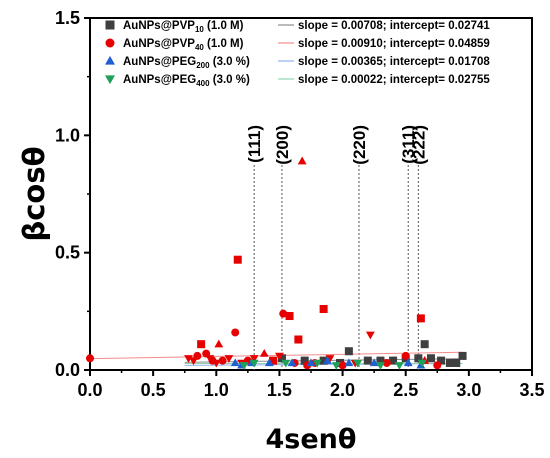 This screenshot has height=458, width=550. Describe the element at coordinates (153, 390) in the screenshot. I see `x-tick-label: 0.5` at that location.